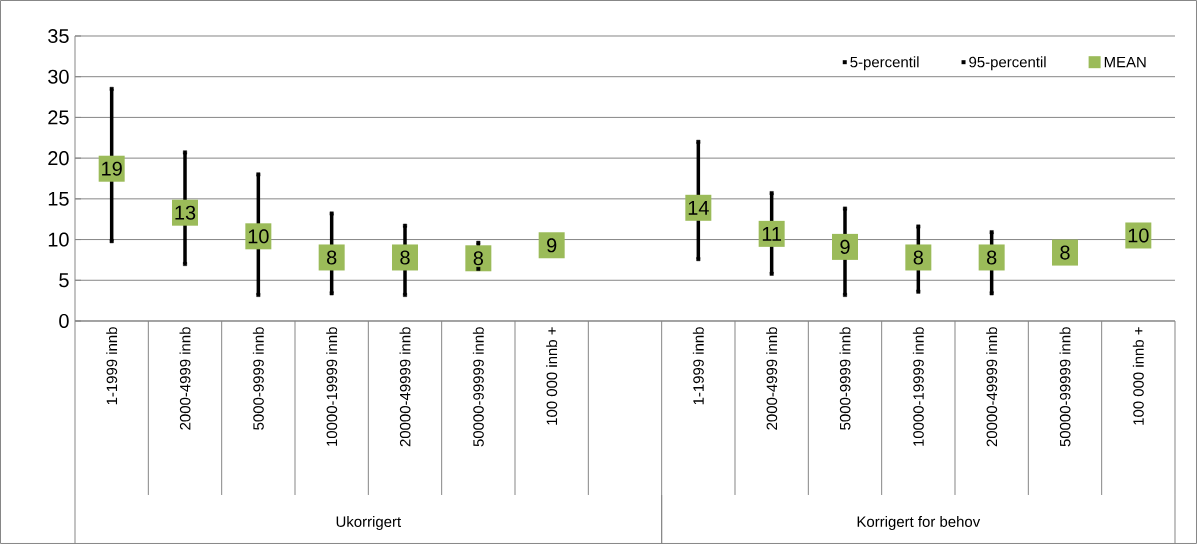 This screenshot has width=1197, height=544. I want to click on legend-label: MEAN, so click(1125, 62).